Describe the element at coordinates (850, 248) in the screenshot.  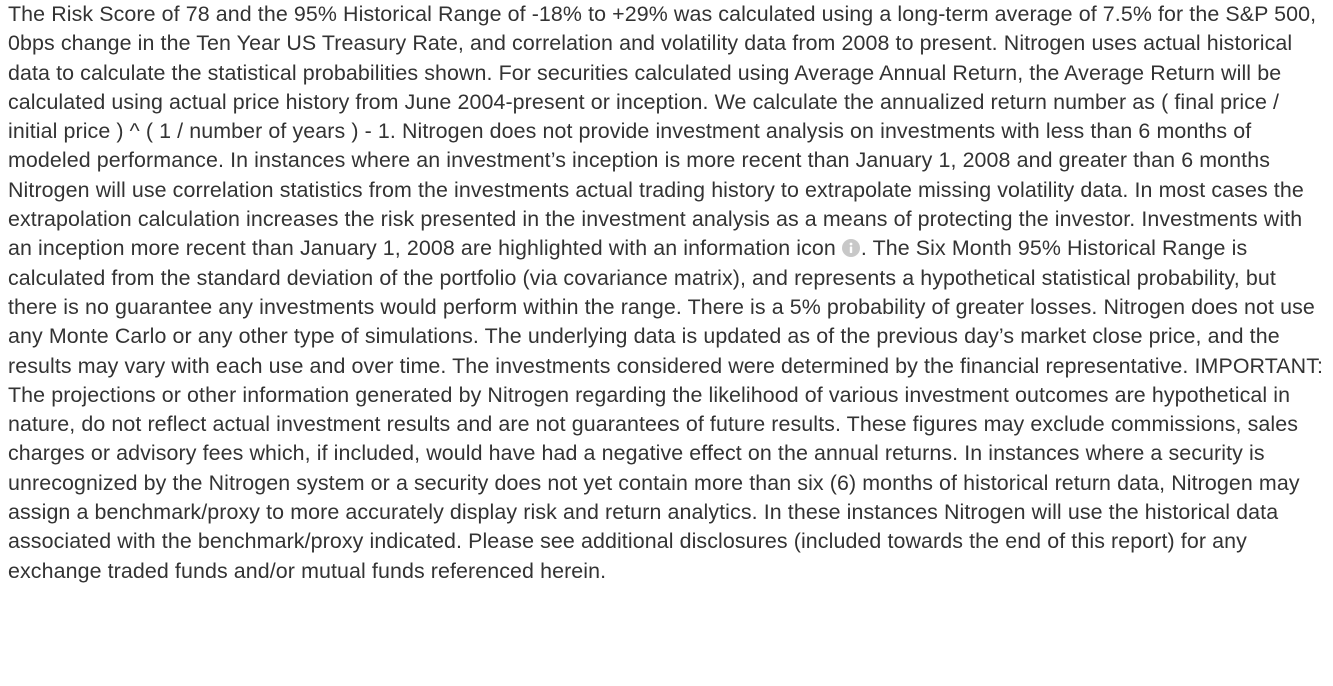
I see `info-icon` at that location.